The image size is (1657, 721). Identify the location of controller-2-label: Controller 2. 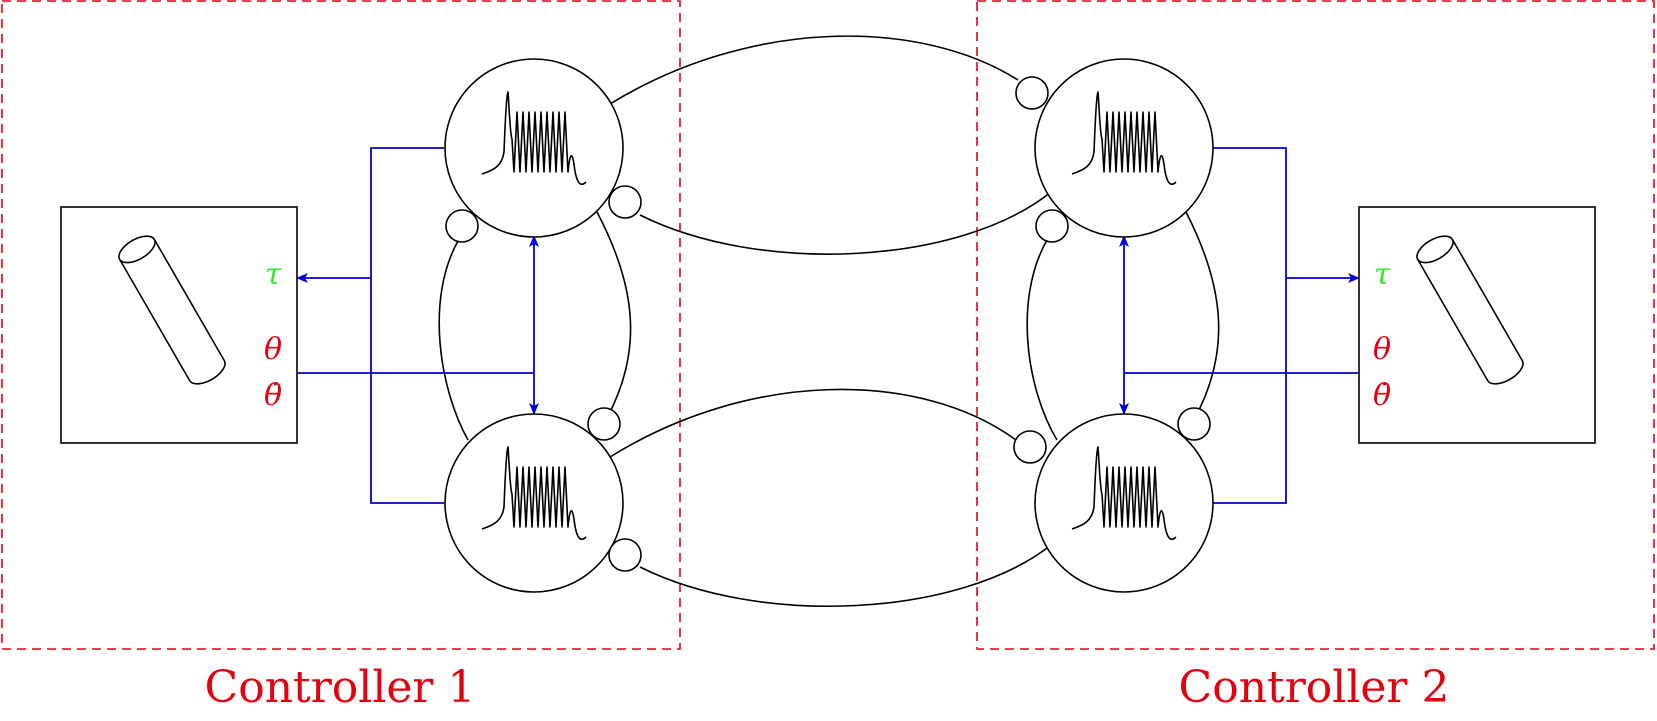
(1314, 687).